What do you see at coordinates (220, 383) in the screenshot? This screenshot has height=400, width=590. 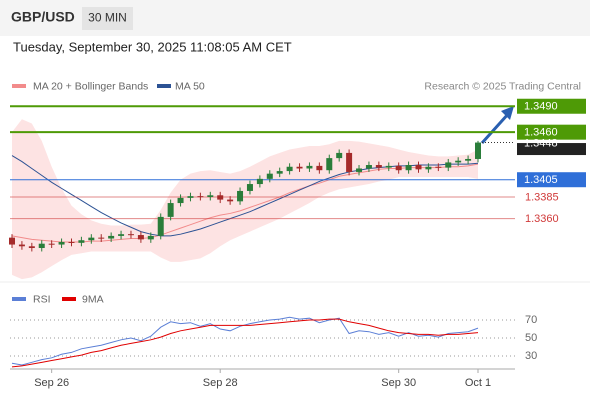 I see `x-tick-label: Sep 28` at bounding box center [220, 383].